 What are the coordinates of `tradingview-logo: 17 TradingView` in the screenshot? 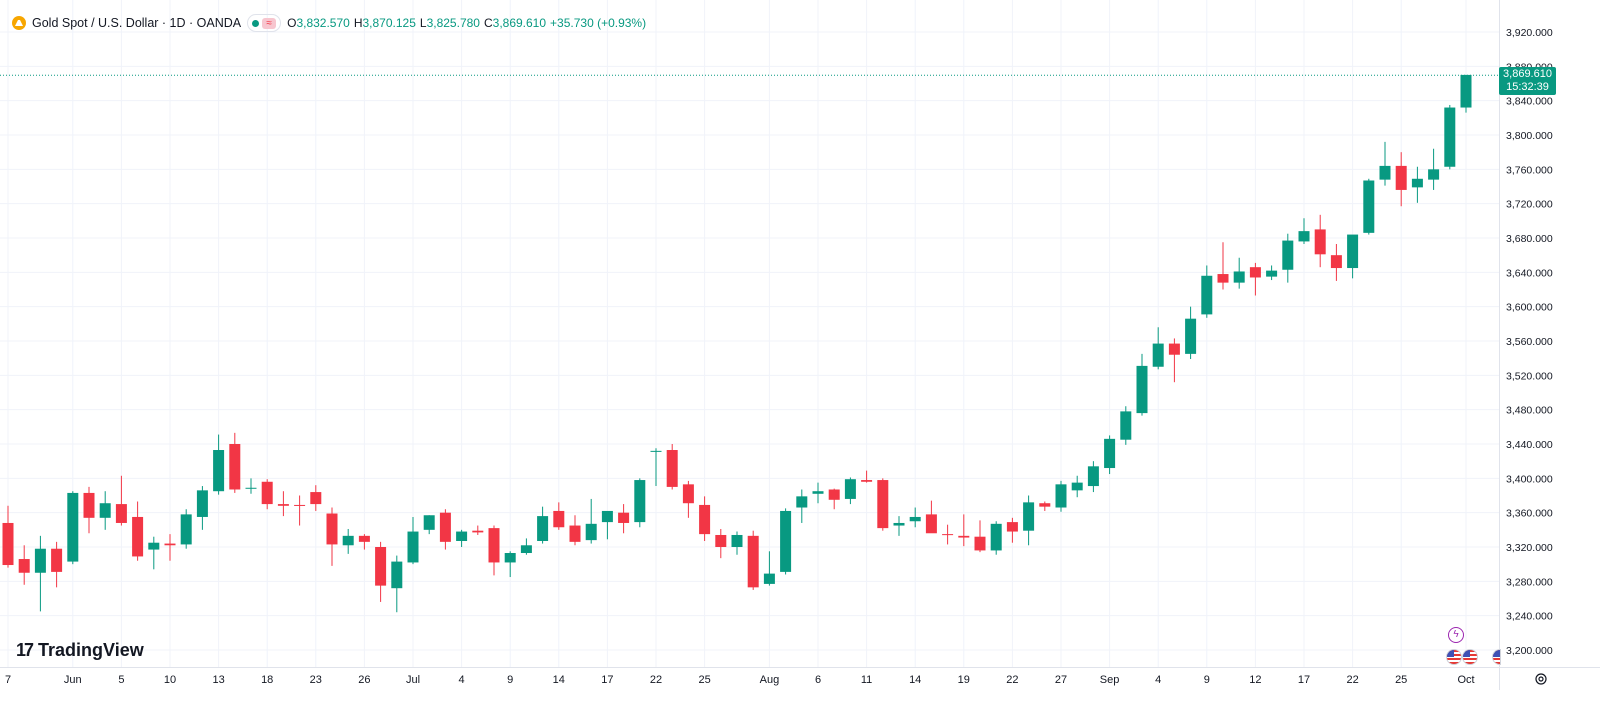 It's located at (80, 650).